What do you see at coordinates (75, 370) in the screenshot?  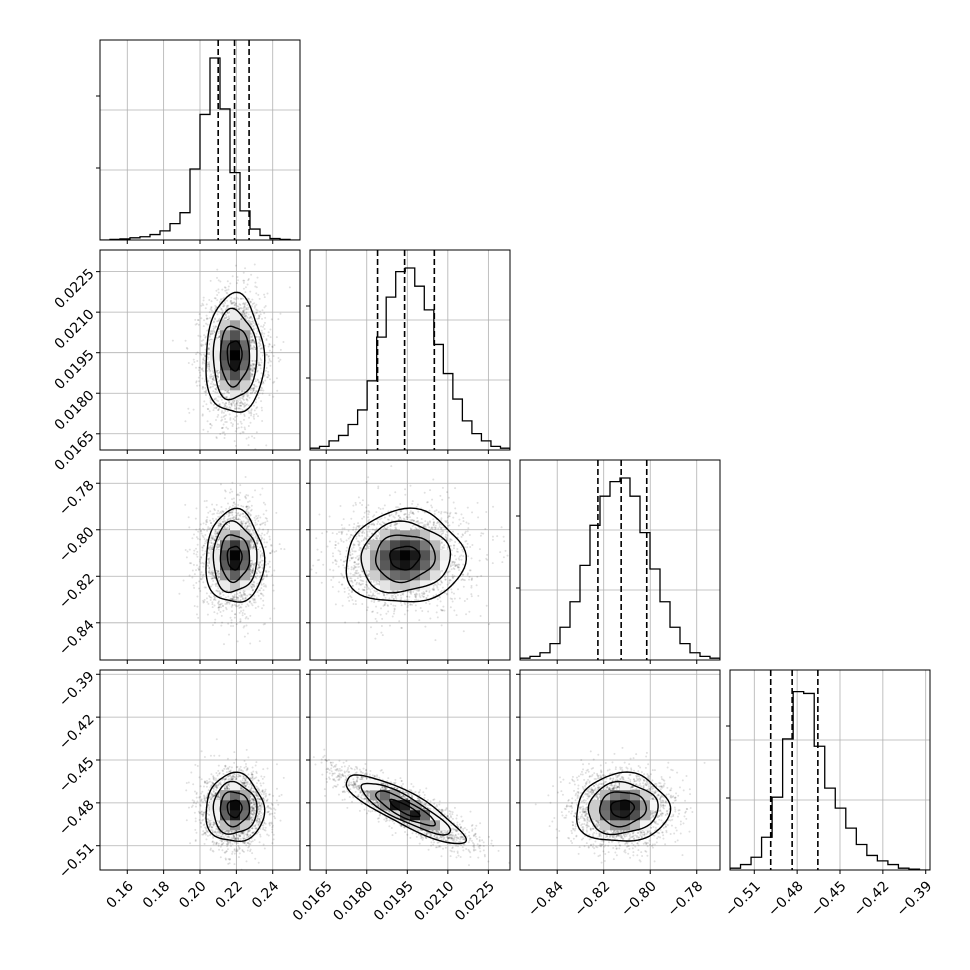 I see `y-tick-label: 0.0195` at bounding box center [75, 370].